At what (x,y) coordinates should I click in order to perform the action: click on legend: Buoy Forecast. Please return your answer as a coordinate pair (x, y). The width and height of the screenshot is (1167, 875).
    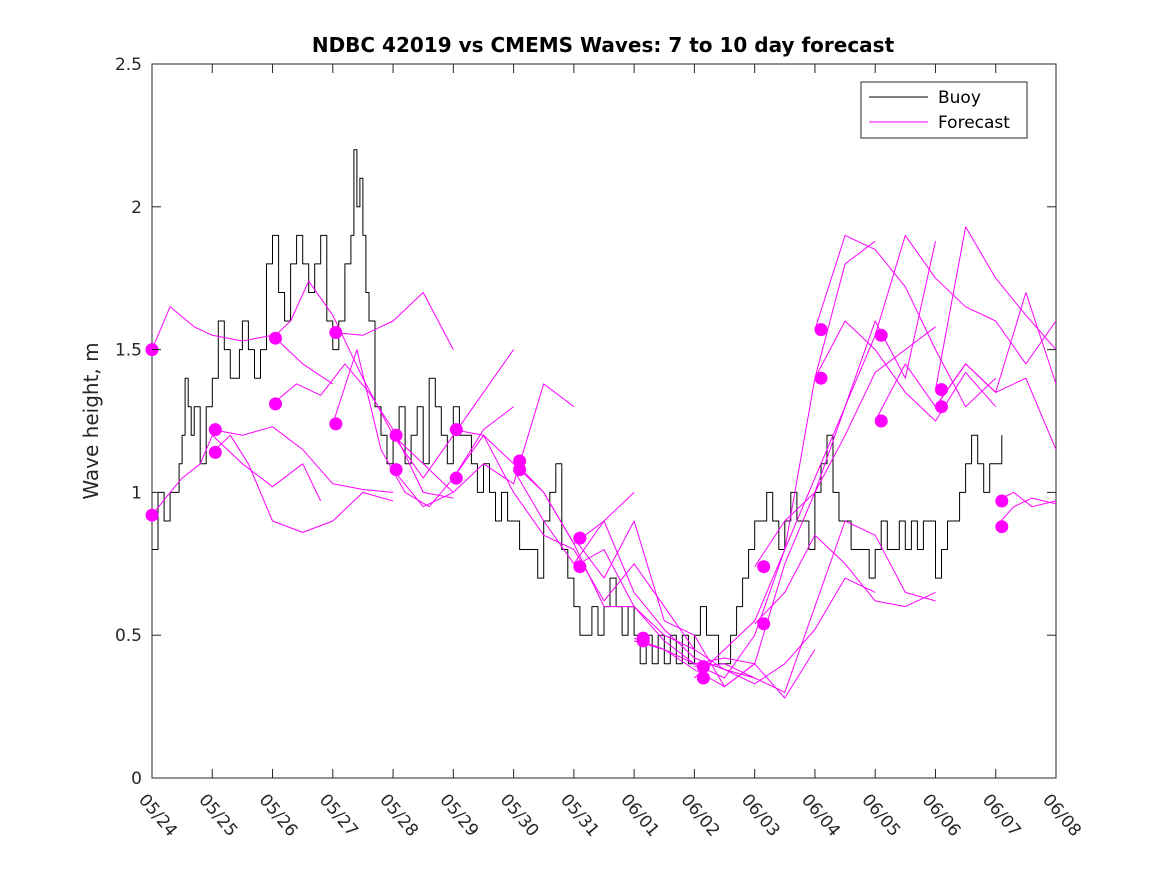
    Looking at the image, I should click on (944, 110).